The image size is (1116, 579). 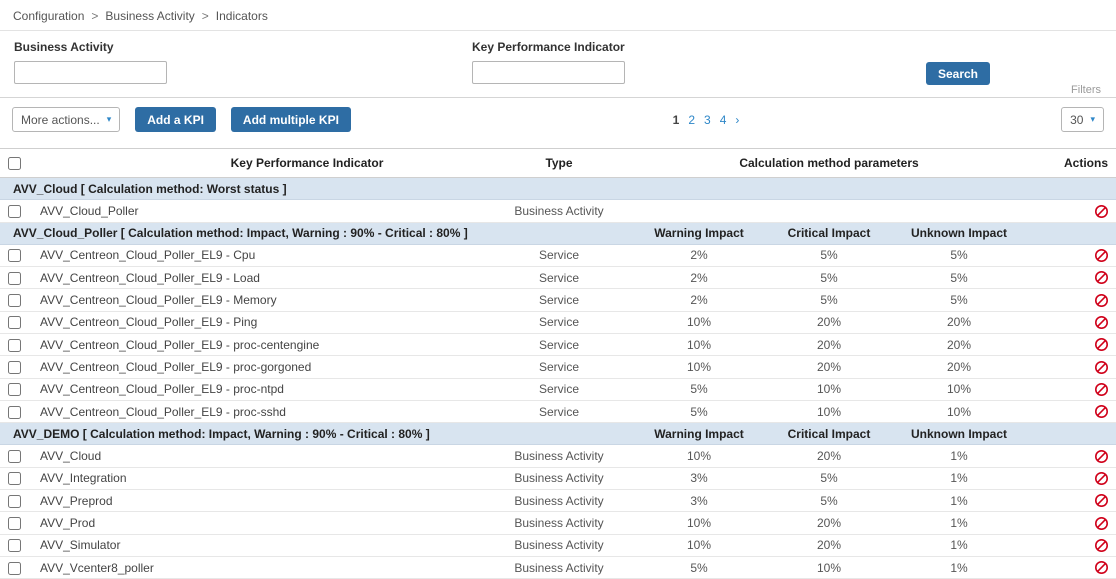 What do you see at coordinates (699, 456) in the screenshot?
I see `warning-impact-value: 10%` at bounding box center [699, 456].